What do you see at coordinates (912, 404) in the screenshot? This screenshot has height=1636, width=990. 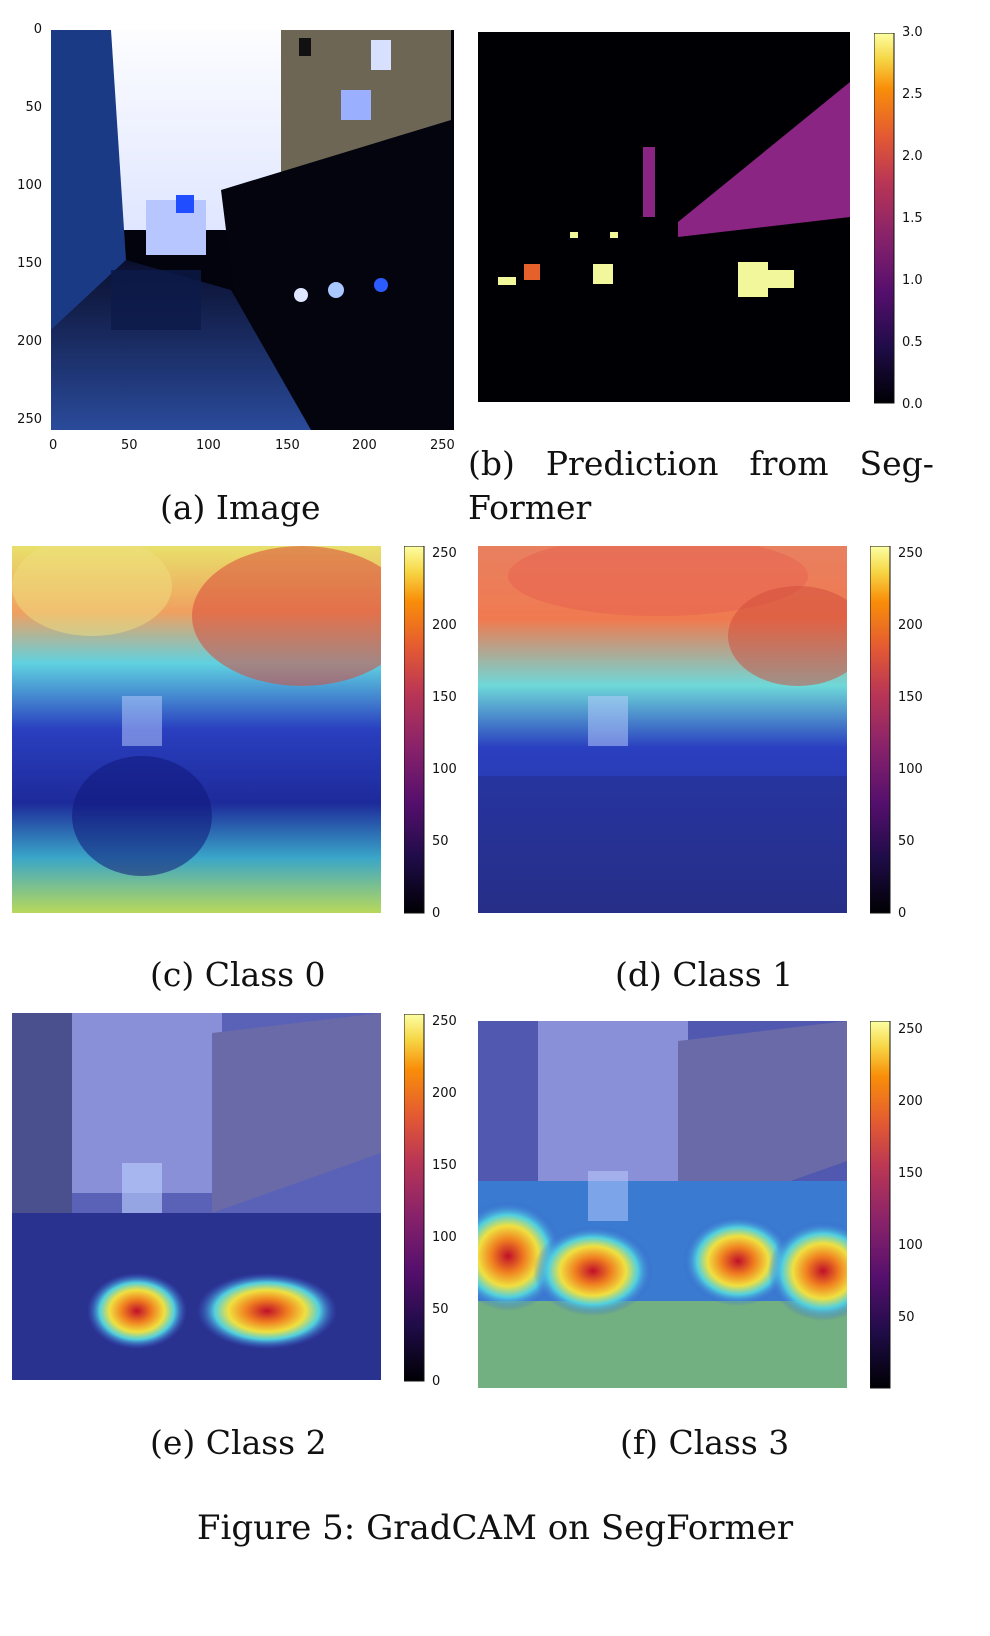 I see `tick-label: 0.0` at bounding box center [912, 404].